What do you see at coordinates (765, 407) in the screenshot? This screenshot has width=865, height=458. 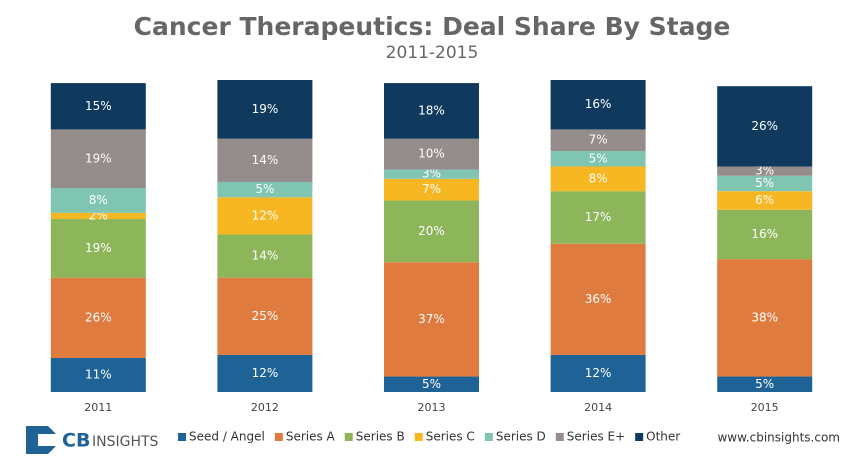 I see `x-tick-label: 2015` at bounding box center [765, 407].